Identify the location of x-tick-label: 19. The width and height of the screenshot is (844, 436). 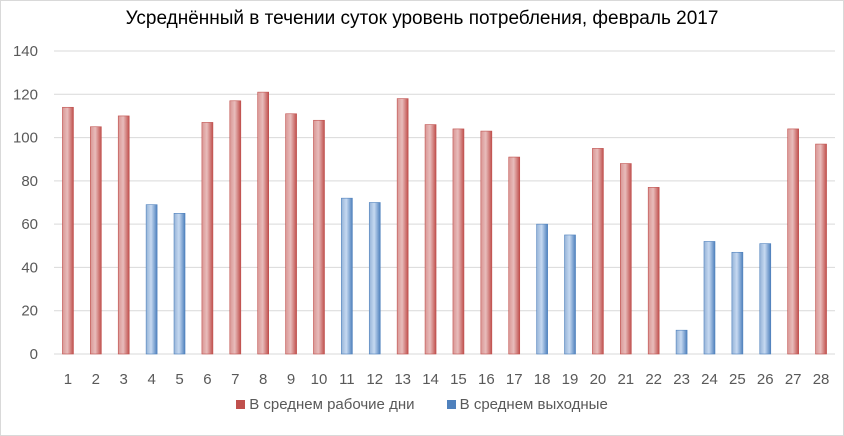
(570, 379).